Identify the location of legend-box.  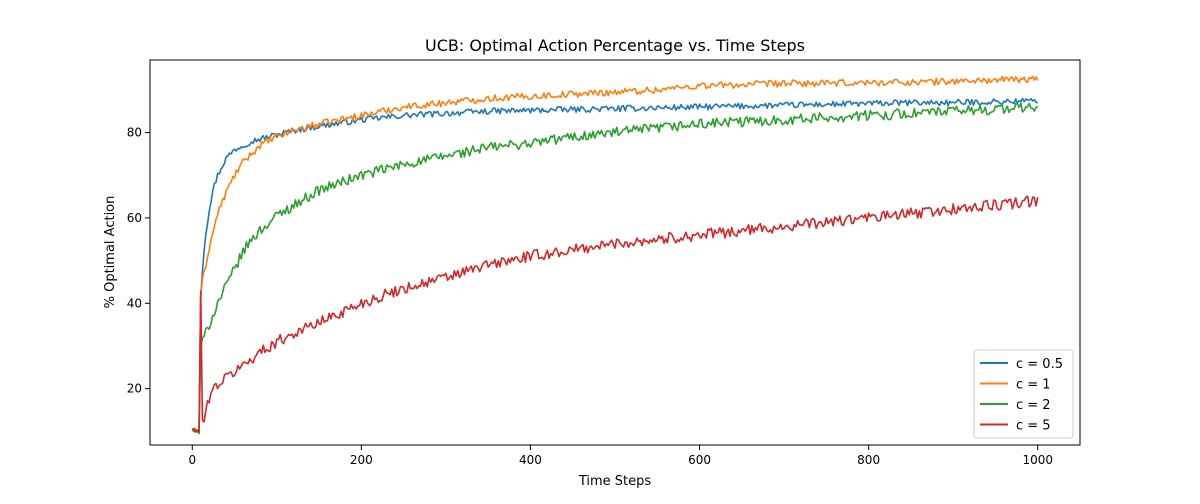
(1023, 394).